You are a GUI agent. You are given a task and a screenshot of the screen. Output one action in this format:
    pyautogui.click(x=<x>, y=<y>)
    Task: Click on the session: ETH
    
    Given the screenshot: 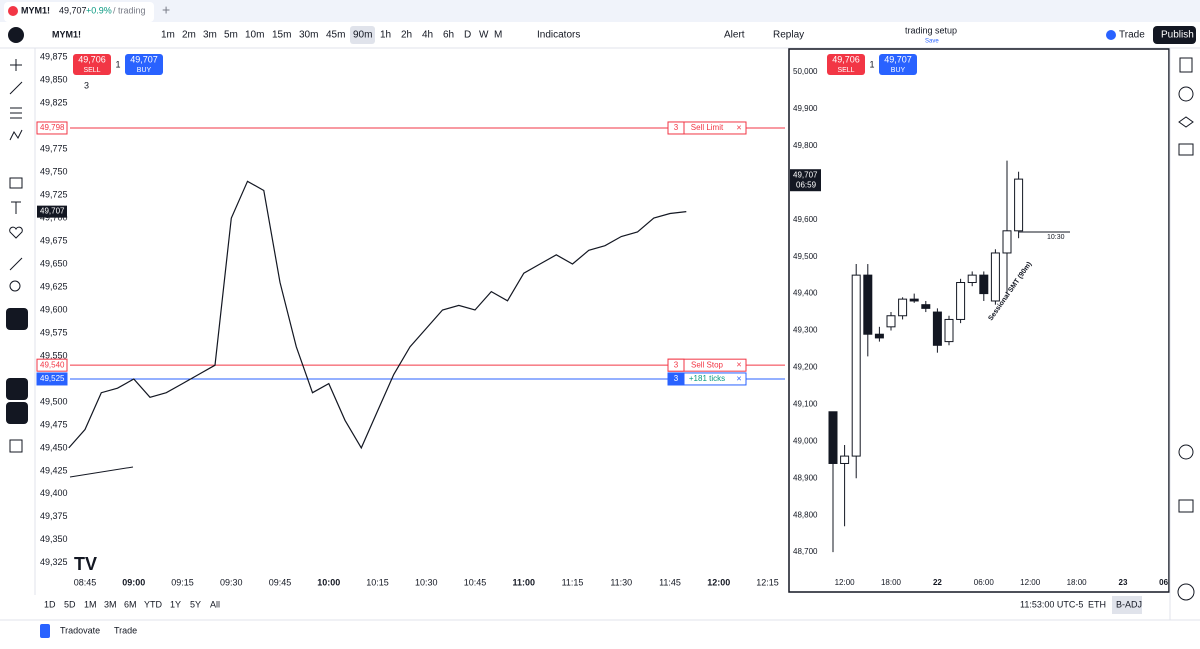 What is the action you would take?
    pyautogui.click(x=1097, y=604)
    